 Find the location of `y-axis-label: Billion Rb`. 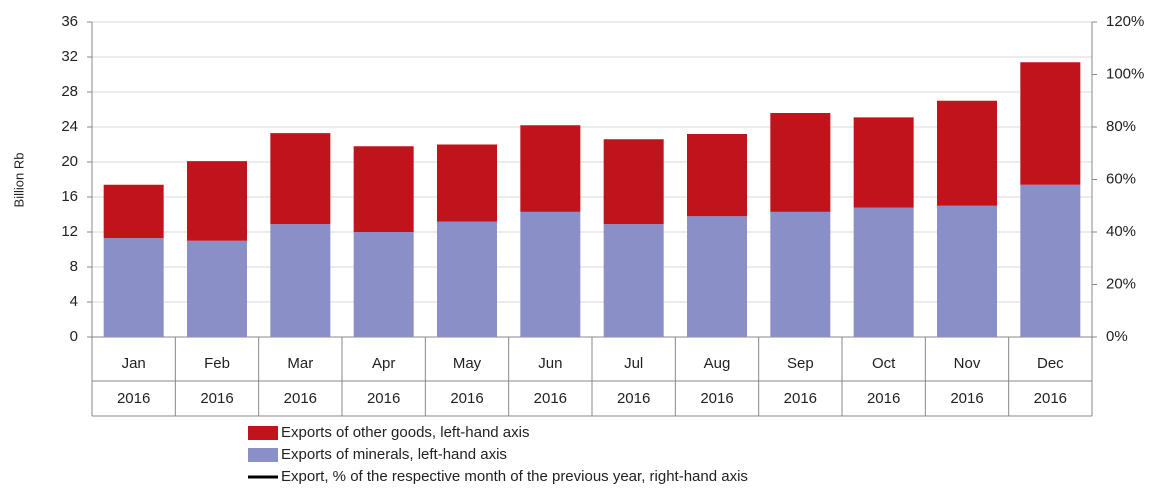

y-axis-label: Billion Rb is located at coordinates (18, 180).